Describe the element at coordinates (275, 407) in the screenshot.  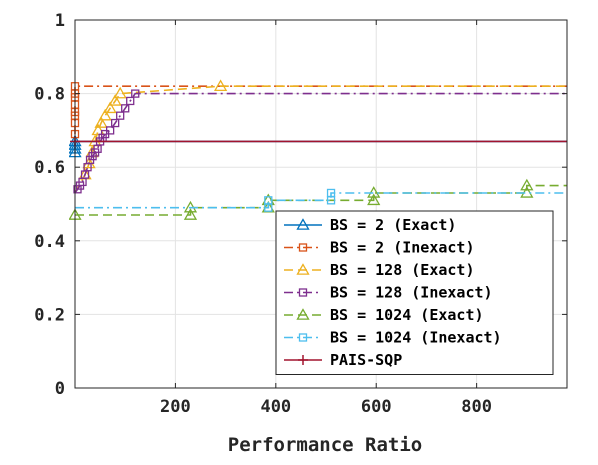
I see `x-tick-label: 400` at that location.